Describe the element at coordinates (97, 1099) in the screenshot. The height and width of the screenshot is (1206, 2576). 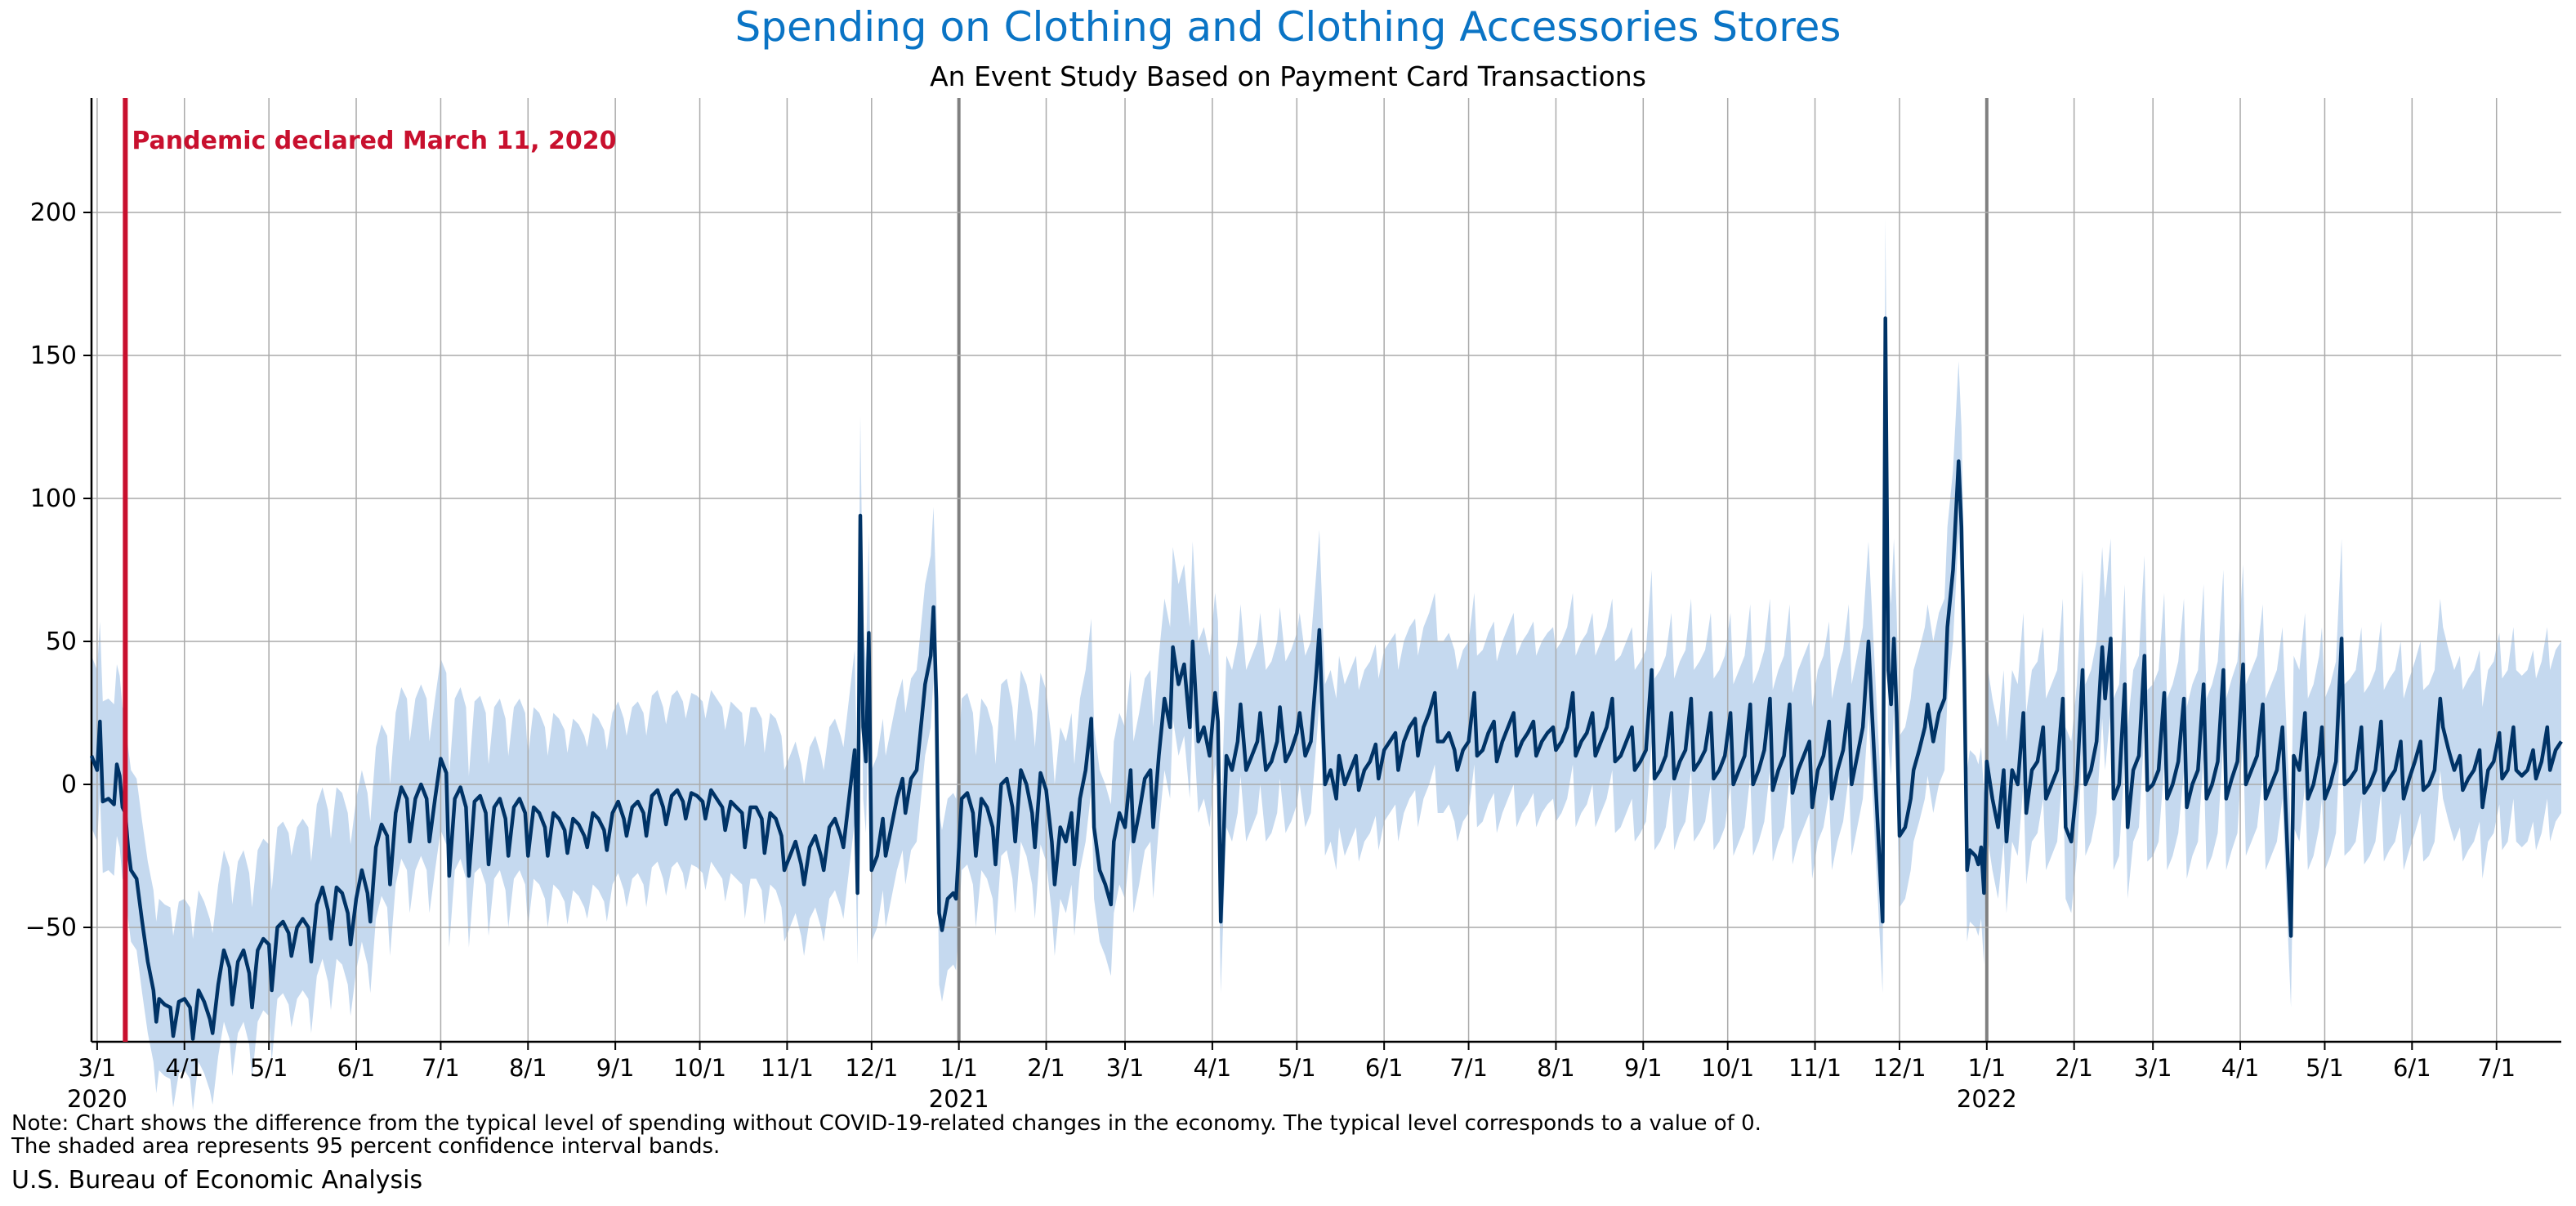
I see `x-year-label: 2020` at that location.